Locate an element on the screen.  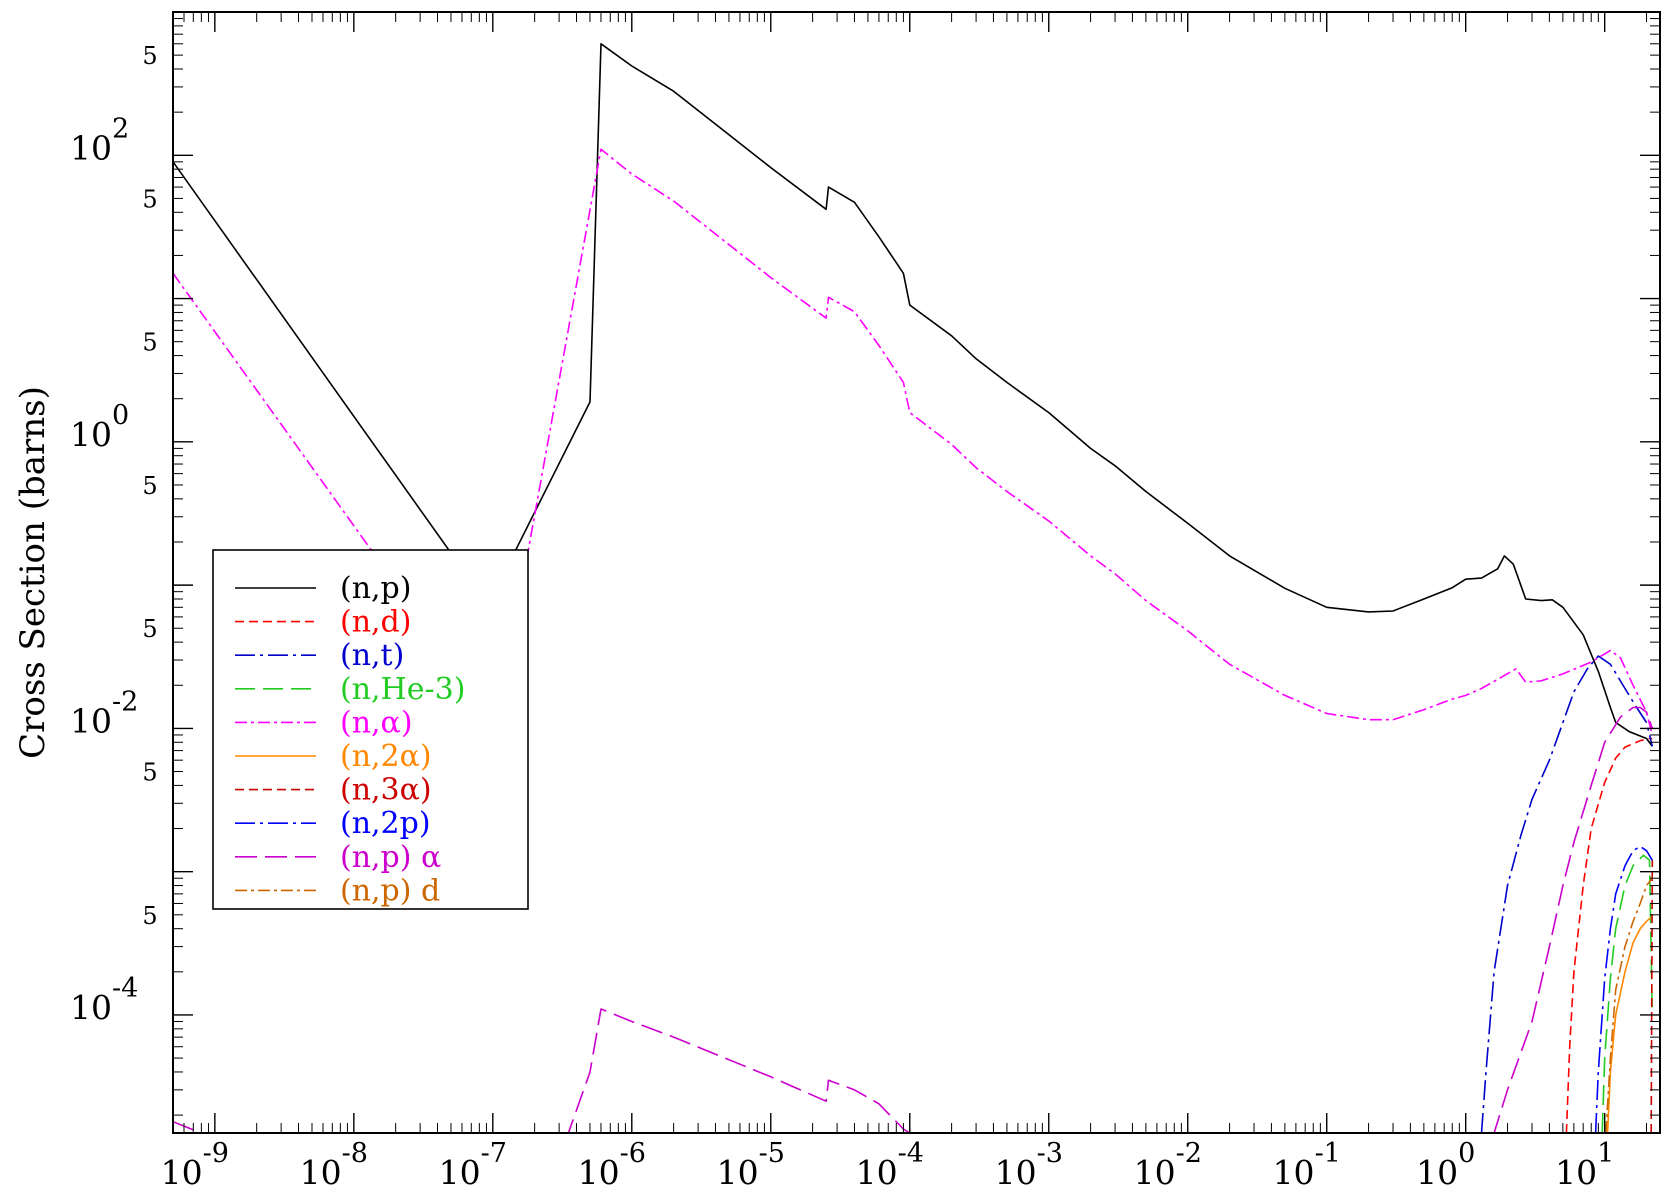
legend-label-1: (n,d) is located at coordinates (375, 622).